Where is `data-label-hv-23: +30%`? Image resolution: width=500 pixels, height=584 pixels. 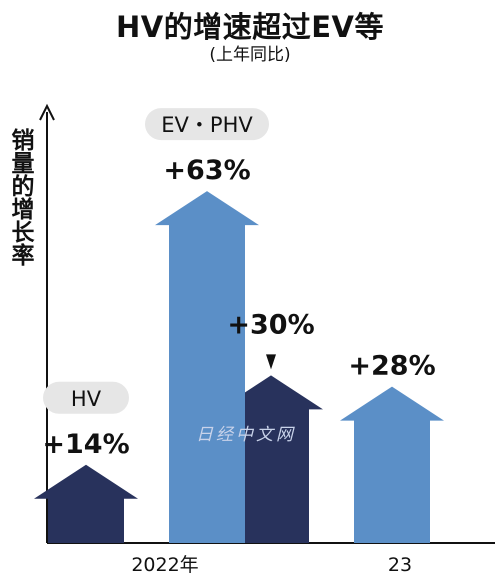
data-label-hv-23: +30% is located at coordinates (270, 324).